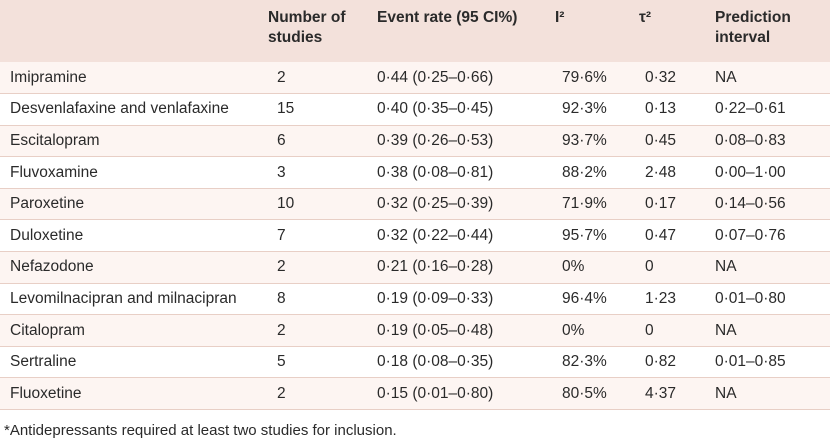 Image resolution: width=830 pixels, height=443 pixels. I want to click on table-row: Imipramine 2 0·44 (0·25–0·66) 79·6% 0·32 NA, so click(415, 78).